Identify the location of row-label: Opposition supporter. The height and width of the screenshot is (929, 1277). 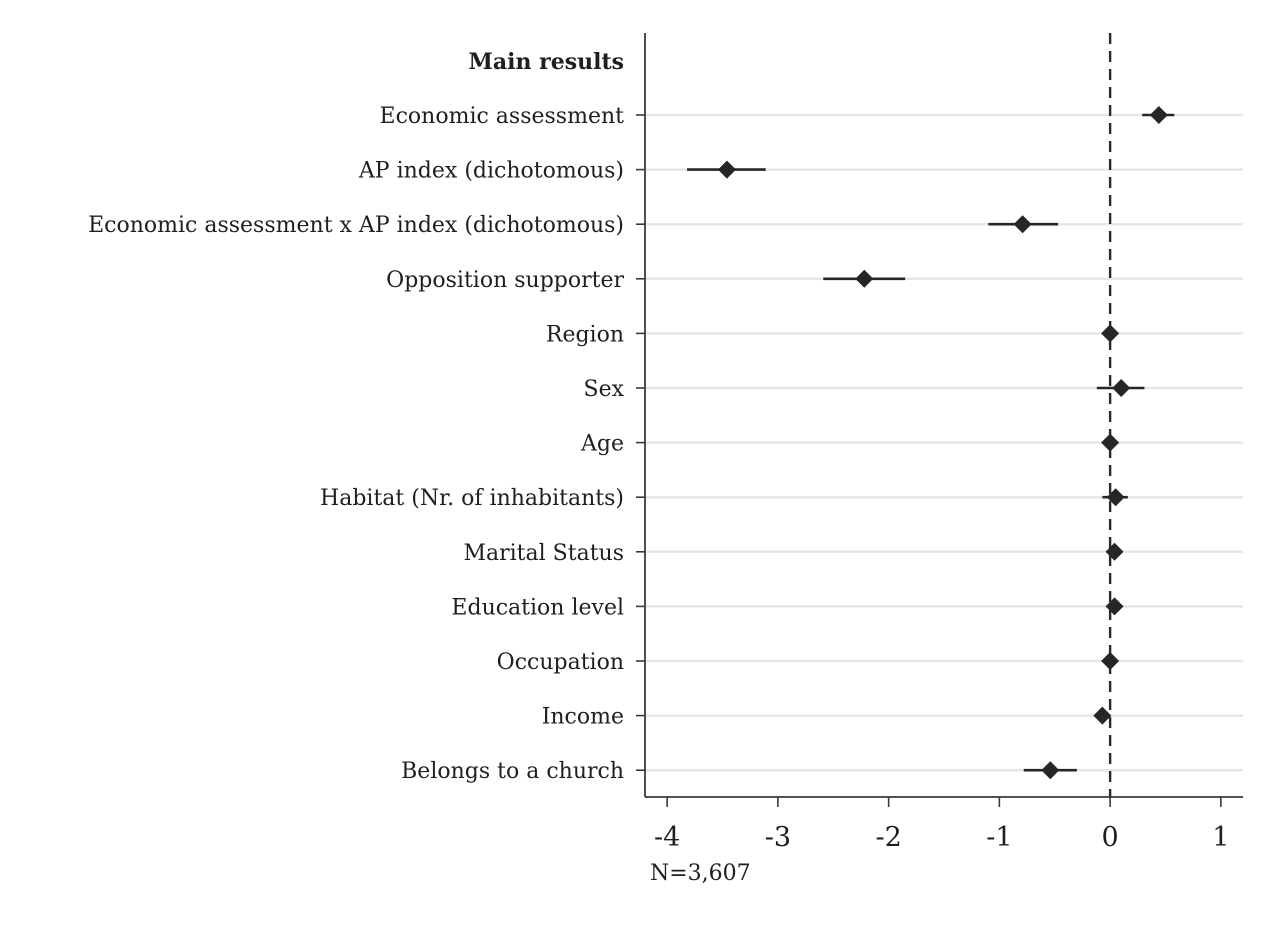
(505, 280).